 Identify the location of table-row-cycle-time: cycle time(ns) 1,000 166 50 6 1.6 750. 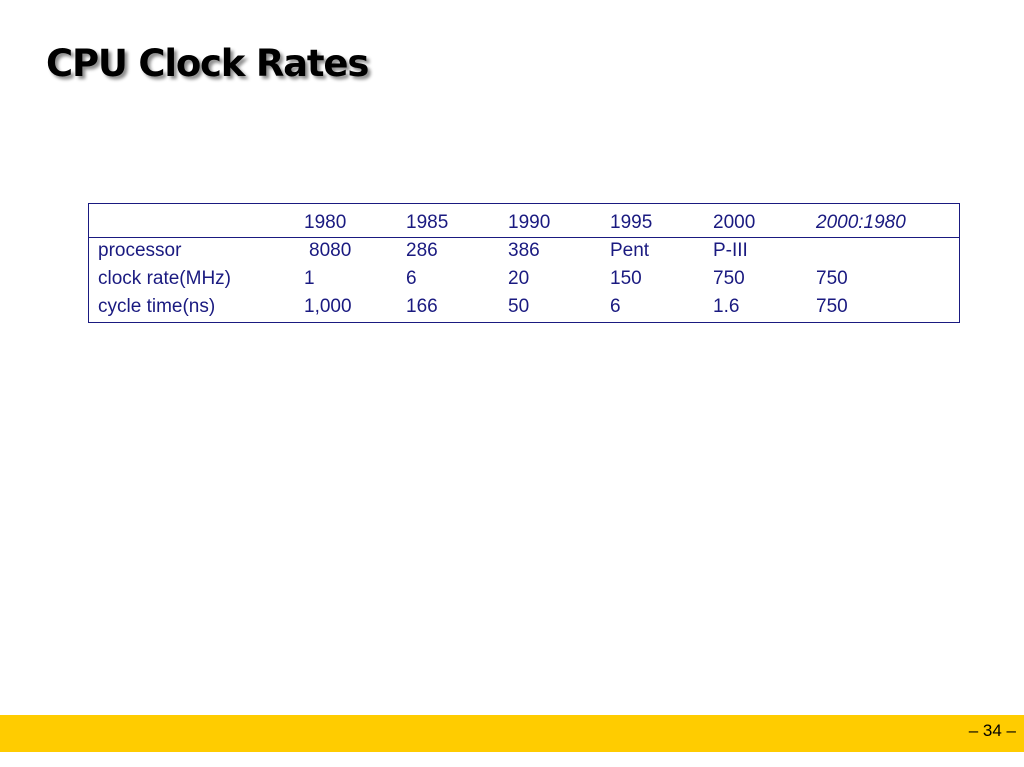
(524, 307).